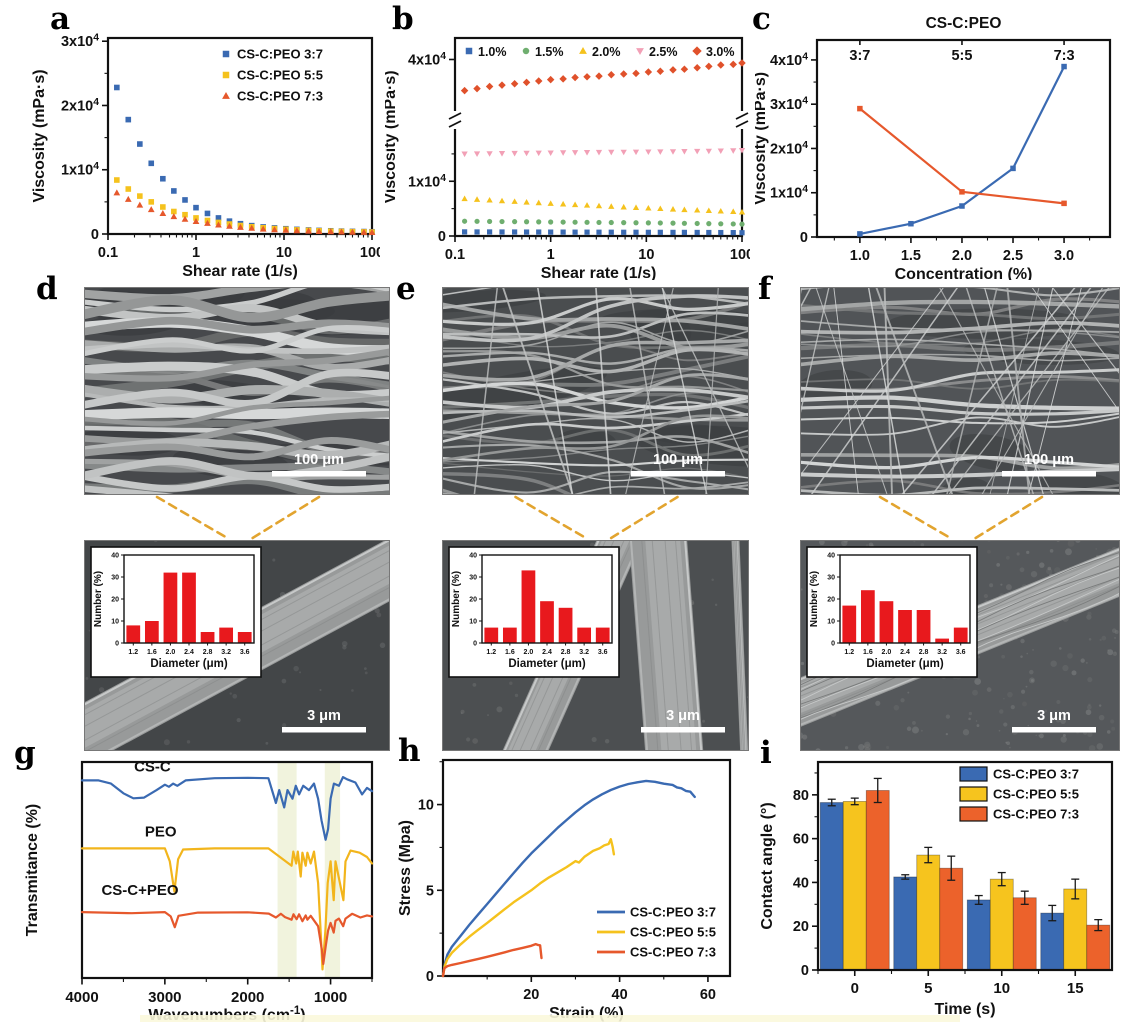 This screenshot has width=1127, height=1022. Describe the element at coordinates (801, 796) in the screenshot. I see `svg-text: 80` at that location.